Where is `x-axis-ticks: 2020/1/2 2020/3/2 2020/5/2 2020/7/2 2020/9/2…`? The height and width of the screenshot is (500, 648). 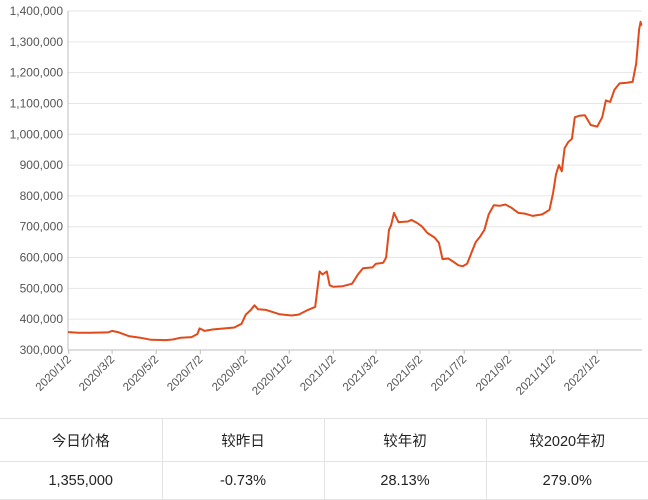 x-axis-ticks: 2020/1/2 2020/3/2 2020/5/2 2020/7/2 2020/9/2… is located at coordinates (318, 374).